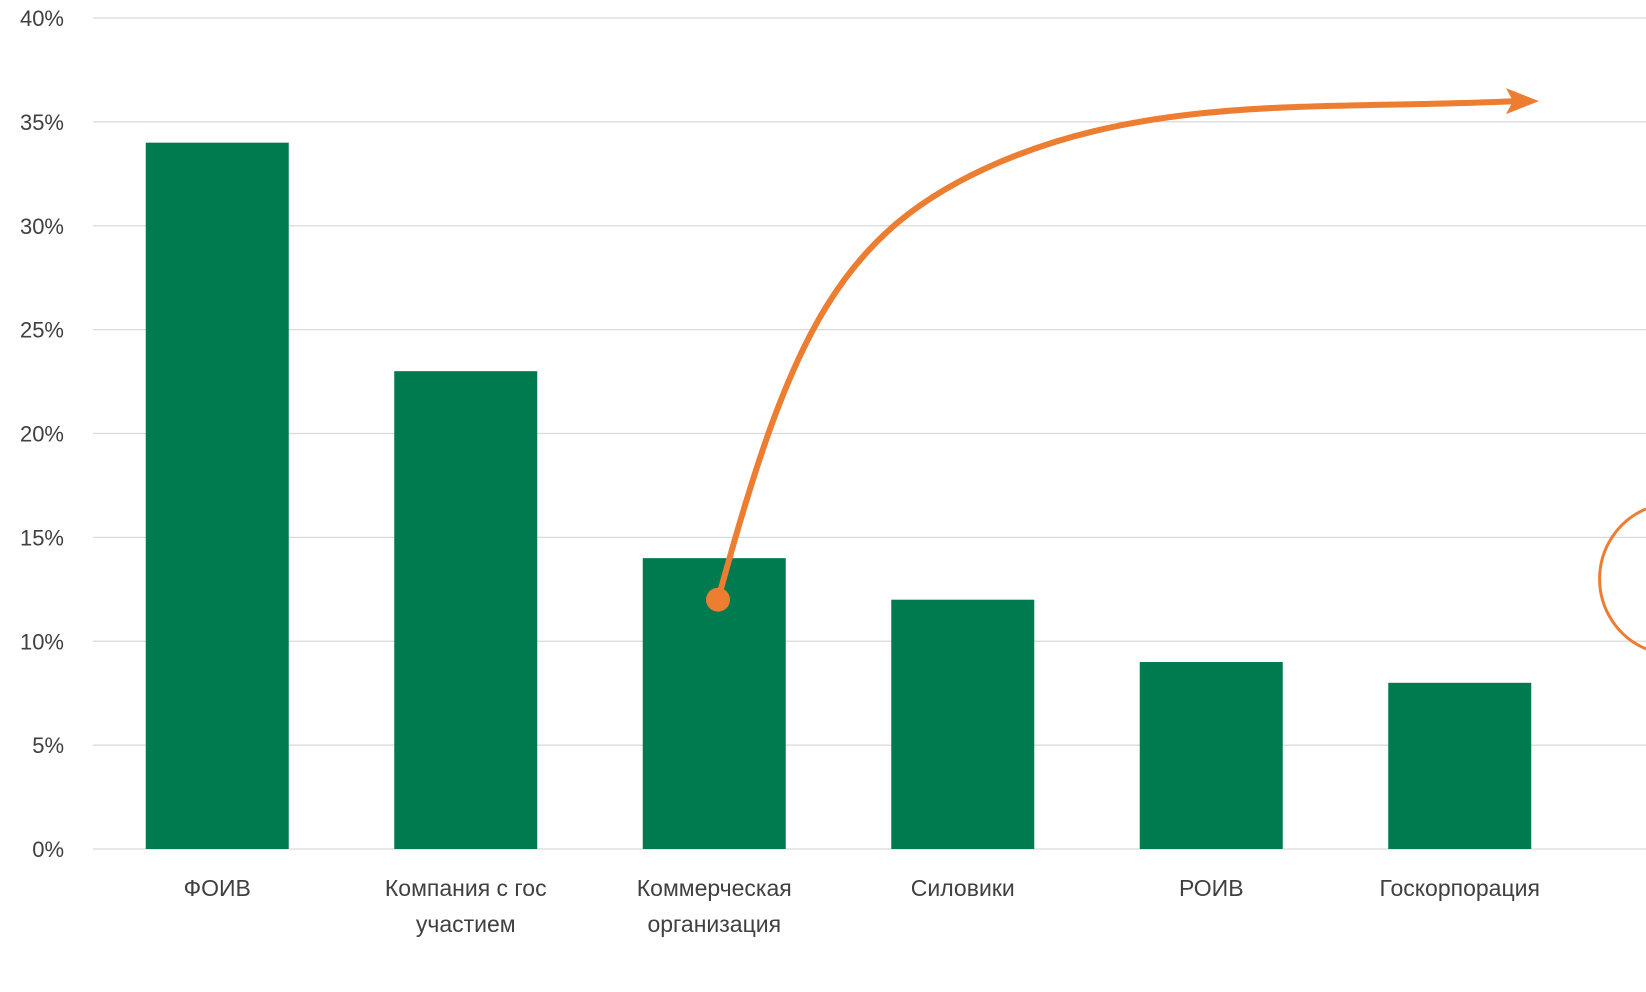 The width and height of the screenshot is (1646, 992). I want to click on y-axis-tick-labels: 0% 5% 10% 15% 20% 25% 30% 35% 40%, so click(42, 434).